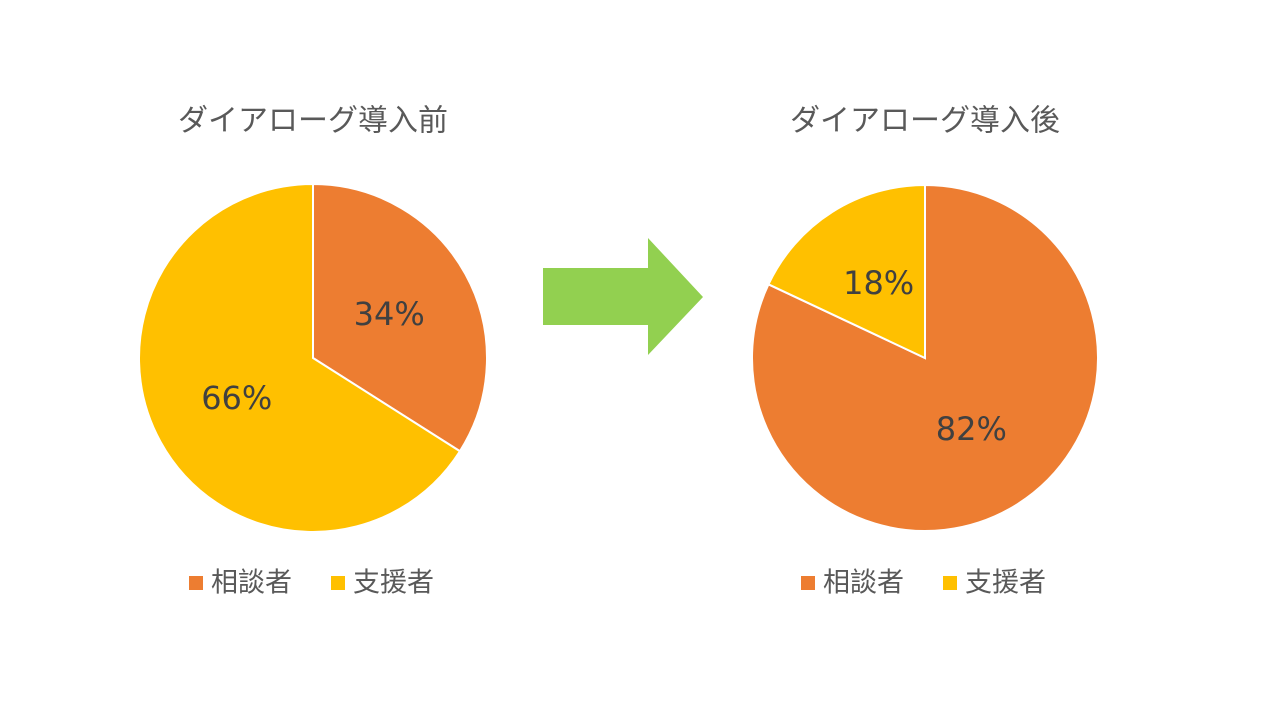 The height and width of the screenshot is (720, 1280). I want to click on data-label: 34%, so click(389, 314).